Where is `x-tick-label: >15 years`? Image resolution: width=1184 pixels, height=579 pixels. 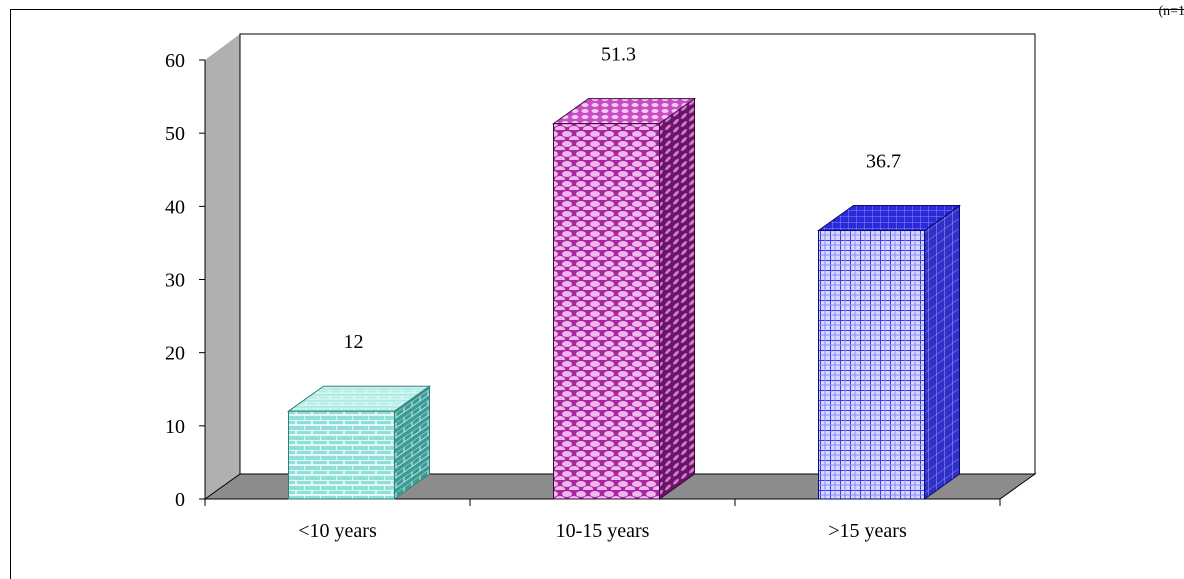
x-tick-label: >15 years is located at coordinates (867, 531).